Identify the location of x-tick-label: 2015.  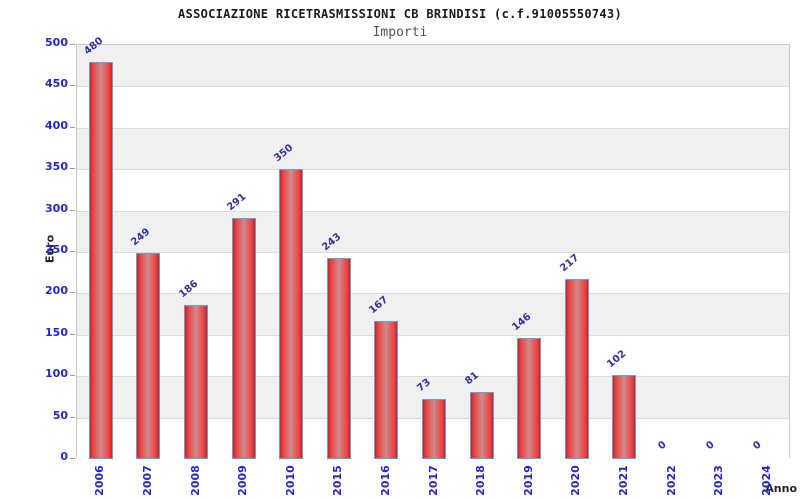
(338, 480).